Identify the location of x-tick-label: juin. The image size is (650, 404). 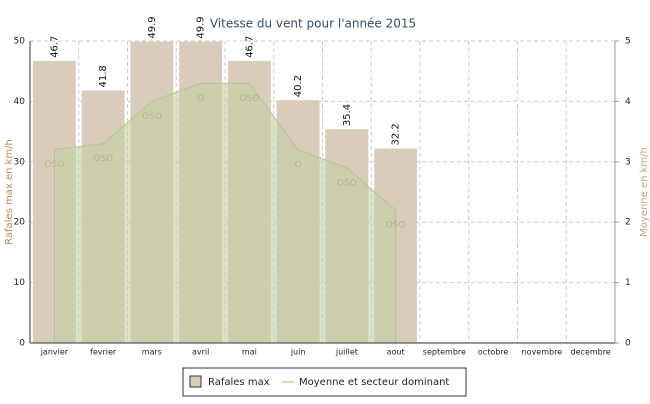
(298, 352).